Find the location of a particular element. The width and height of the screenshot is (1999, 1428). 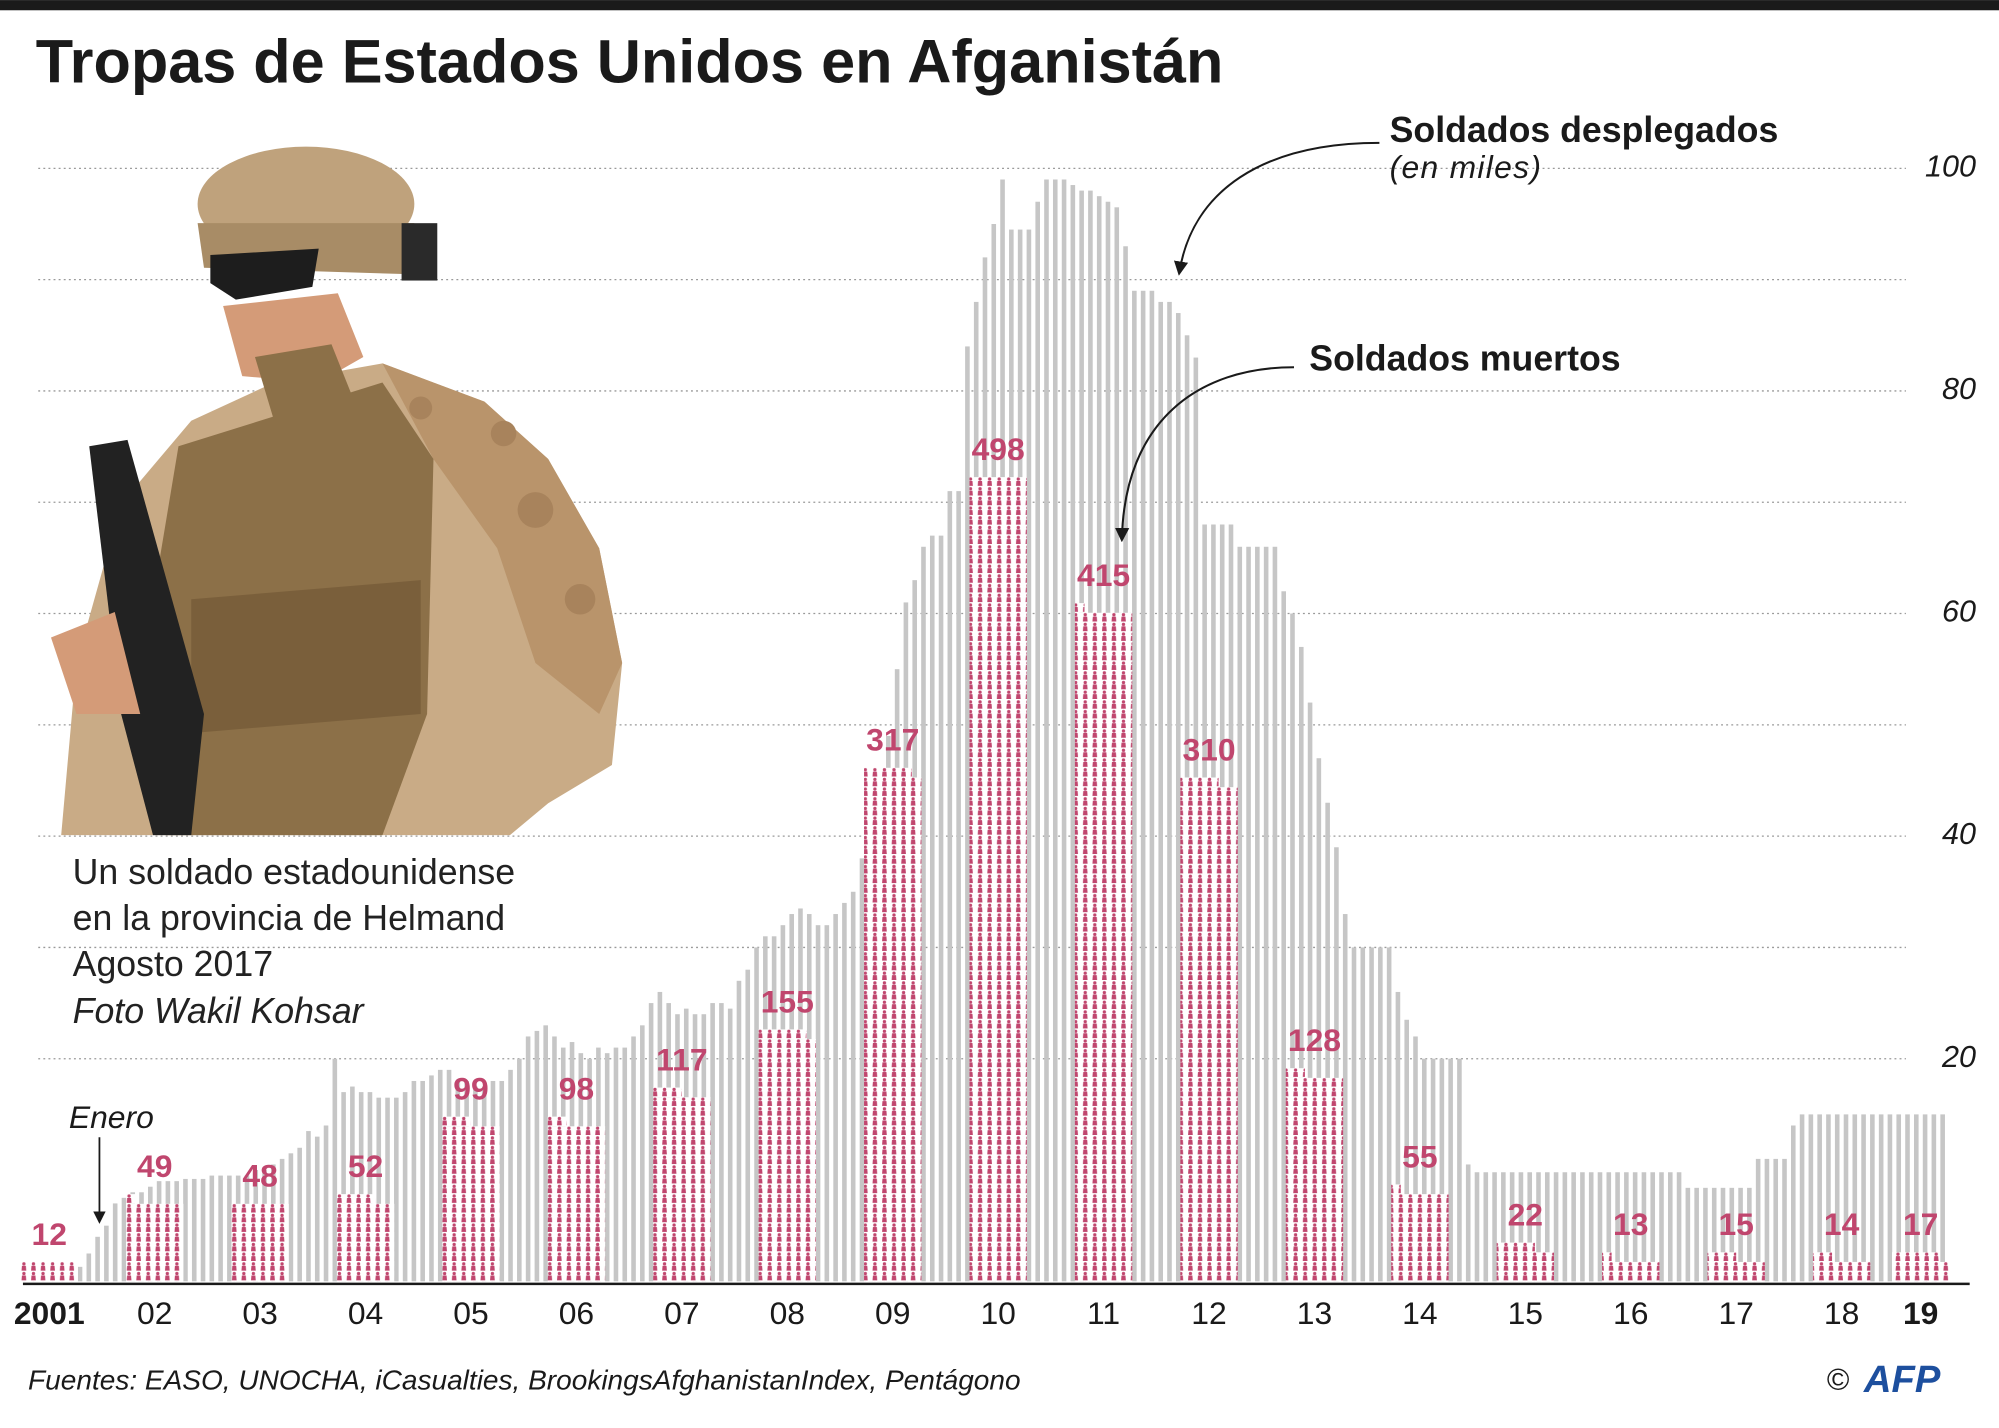

y-tick-label: 40 is located at coordinates (1959, 834).